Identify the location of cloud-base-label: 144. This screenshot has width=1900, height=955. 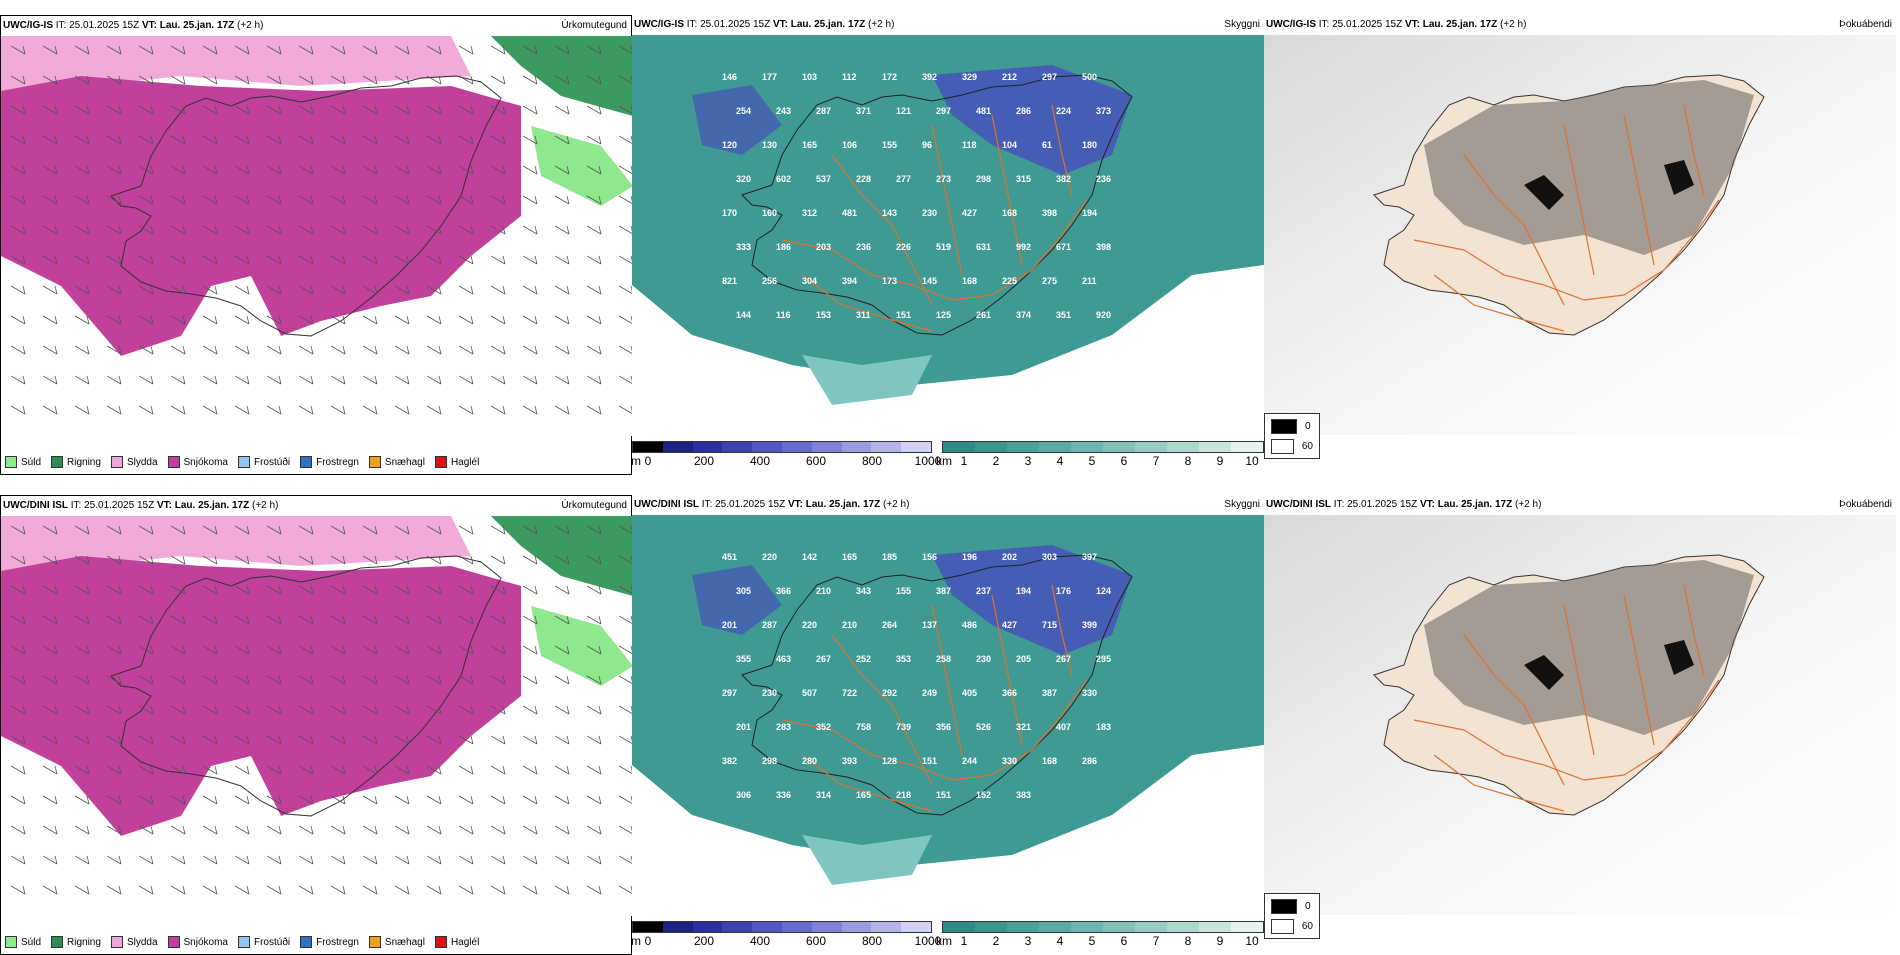
(743, 315).